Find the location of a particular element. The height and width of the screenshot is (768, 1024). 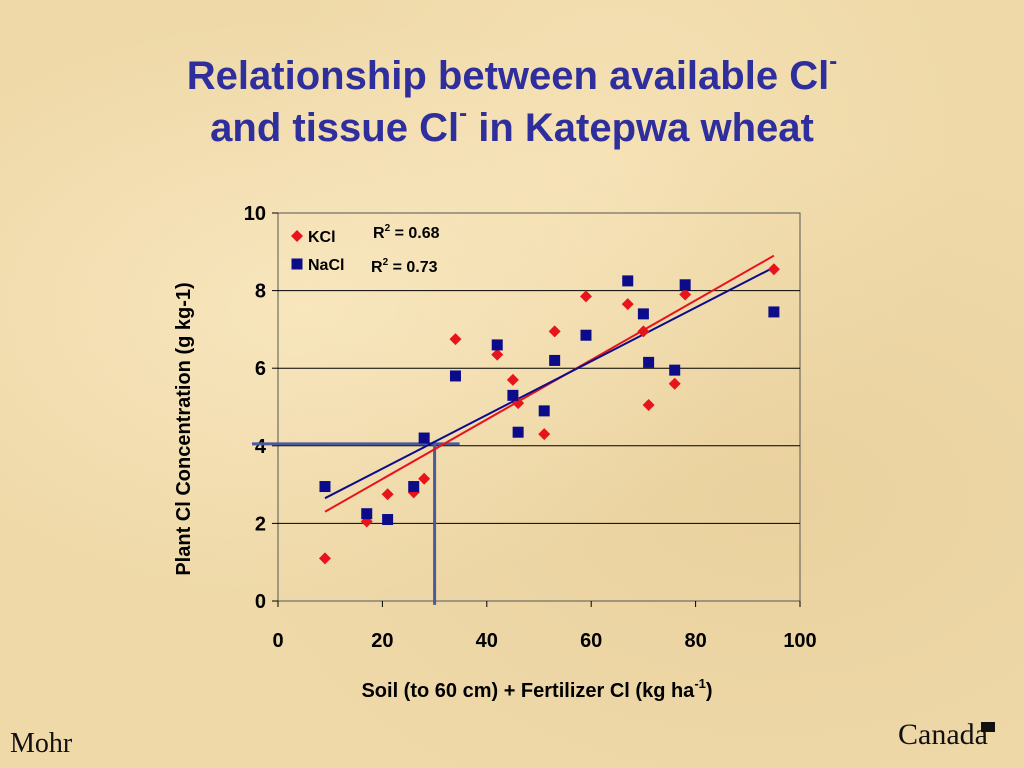

canada-flag-icon is located at coordinates (988, 727).